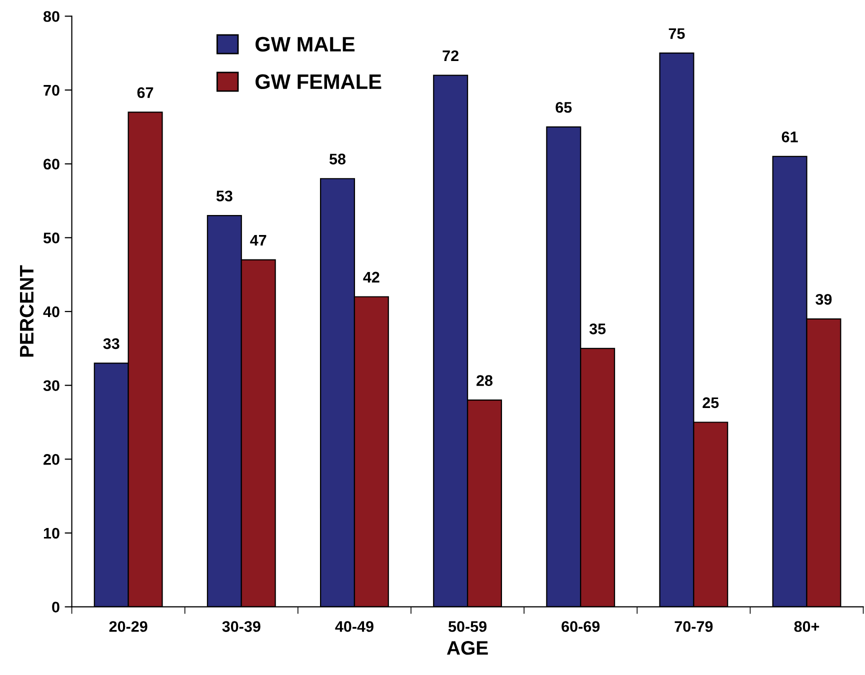 This screenshot has height=675, width=865. I want to click on x-tick-label: 40-49, so click(354, 626).